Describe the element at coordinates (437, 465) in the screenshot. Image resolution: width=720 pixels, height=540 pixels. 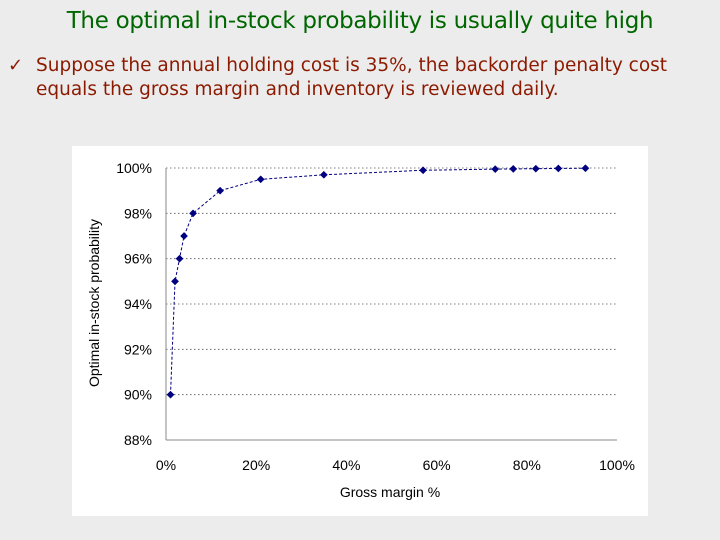
I see `x-tick-label: 60%` at that location.